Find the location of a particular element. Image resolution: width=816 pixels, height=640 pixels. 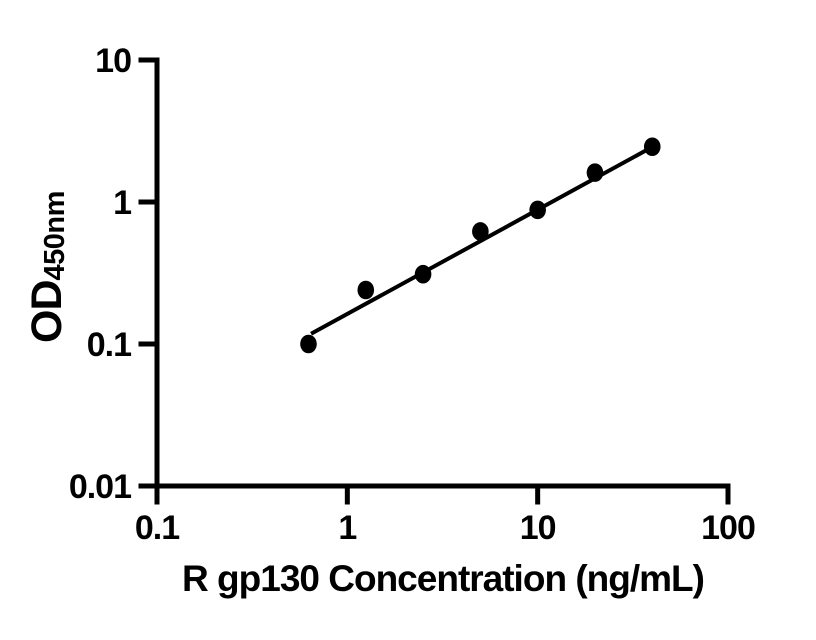

y-axis-title: OD450nm is located at coordinates (47, 267).